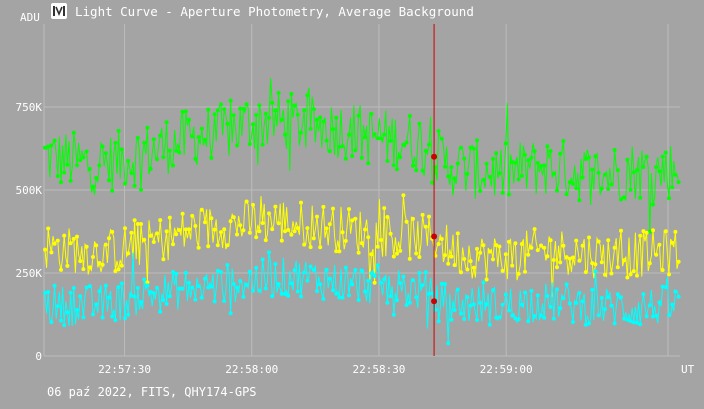 The width and height of the screenshot is (704, 409). What do you see at coordinates (30, 17) in the screenshot?
I see `y-axis-label: ADU` at bounding box center [30, 17].